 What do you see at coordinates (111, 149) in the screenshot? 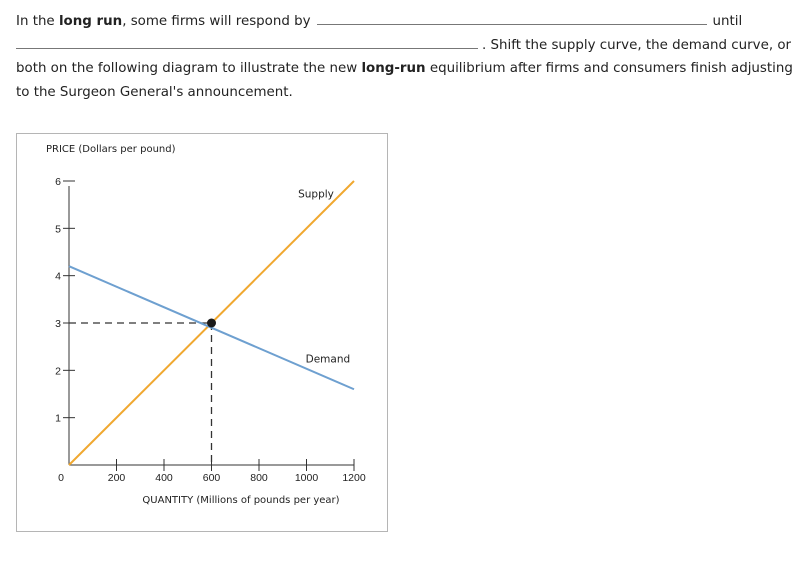
I see `y-axis-label: PRICE (Dollars per pound)` at bounding box center [111, 149].